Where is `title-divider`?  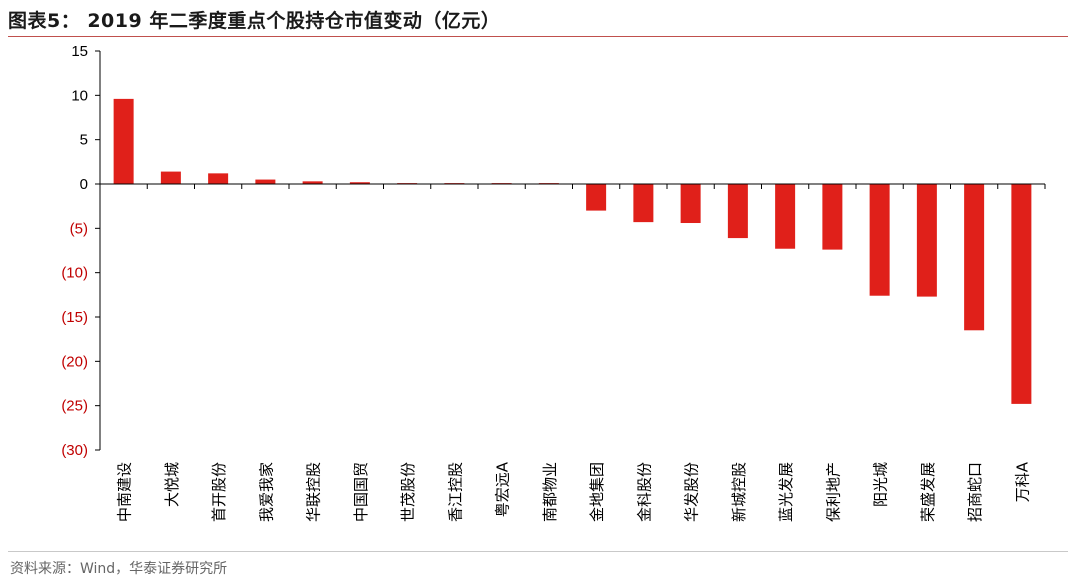
title-divider is located at coordinates (538, 36).